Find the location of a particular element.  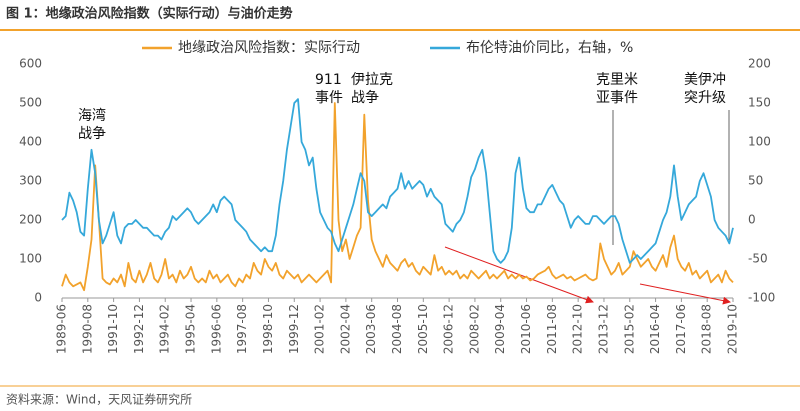

x-tick-label: 2002-04 is located at coordinates (345, 329).